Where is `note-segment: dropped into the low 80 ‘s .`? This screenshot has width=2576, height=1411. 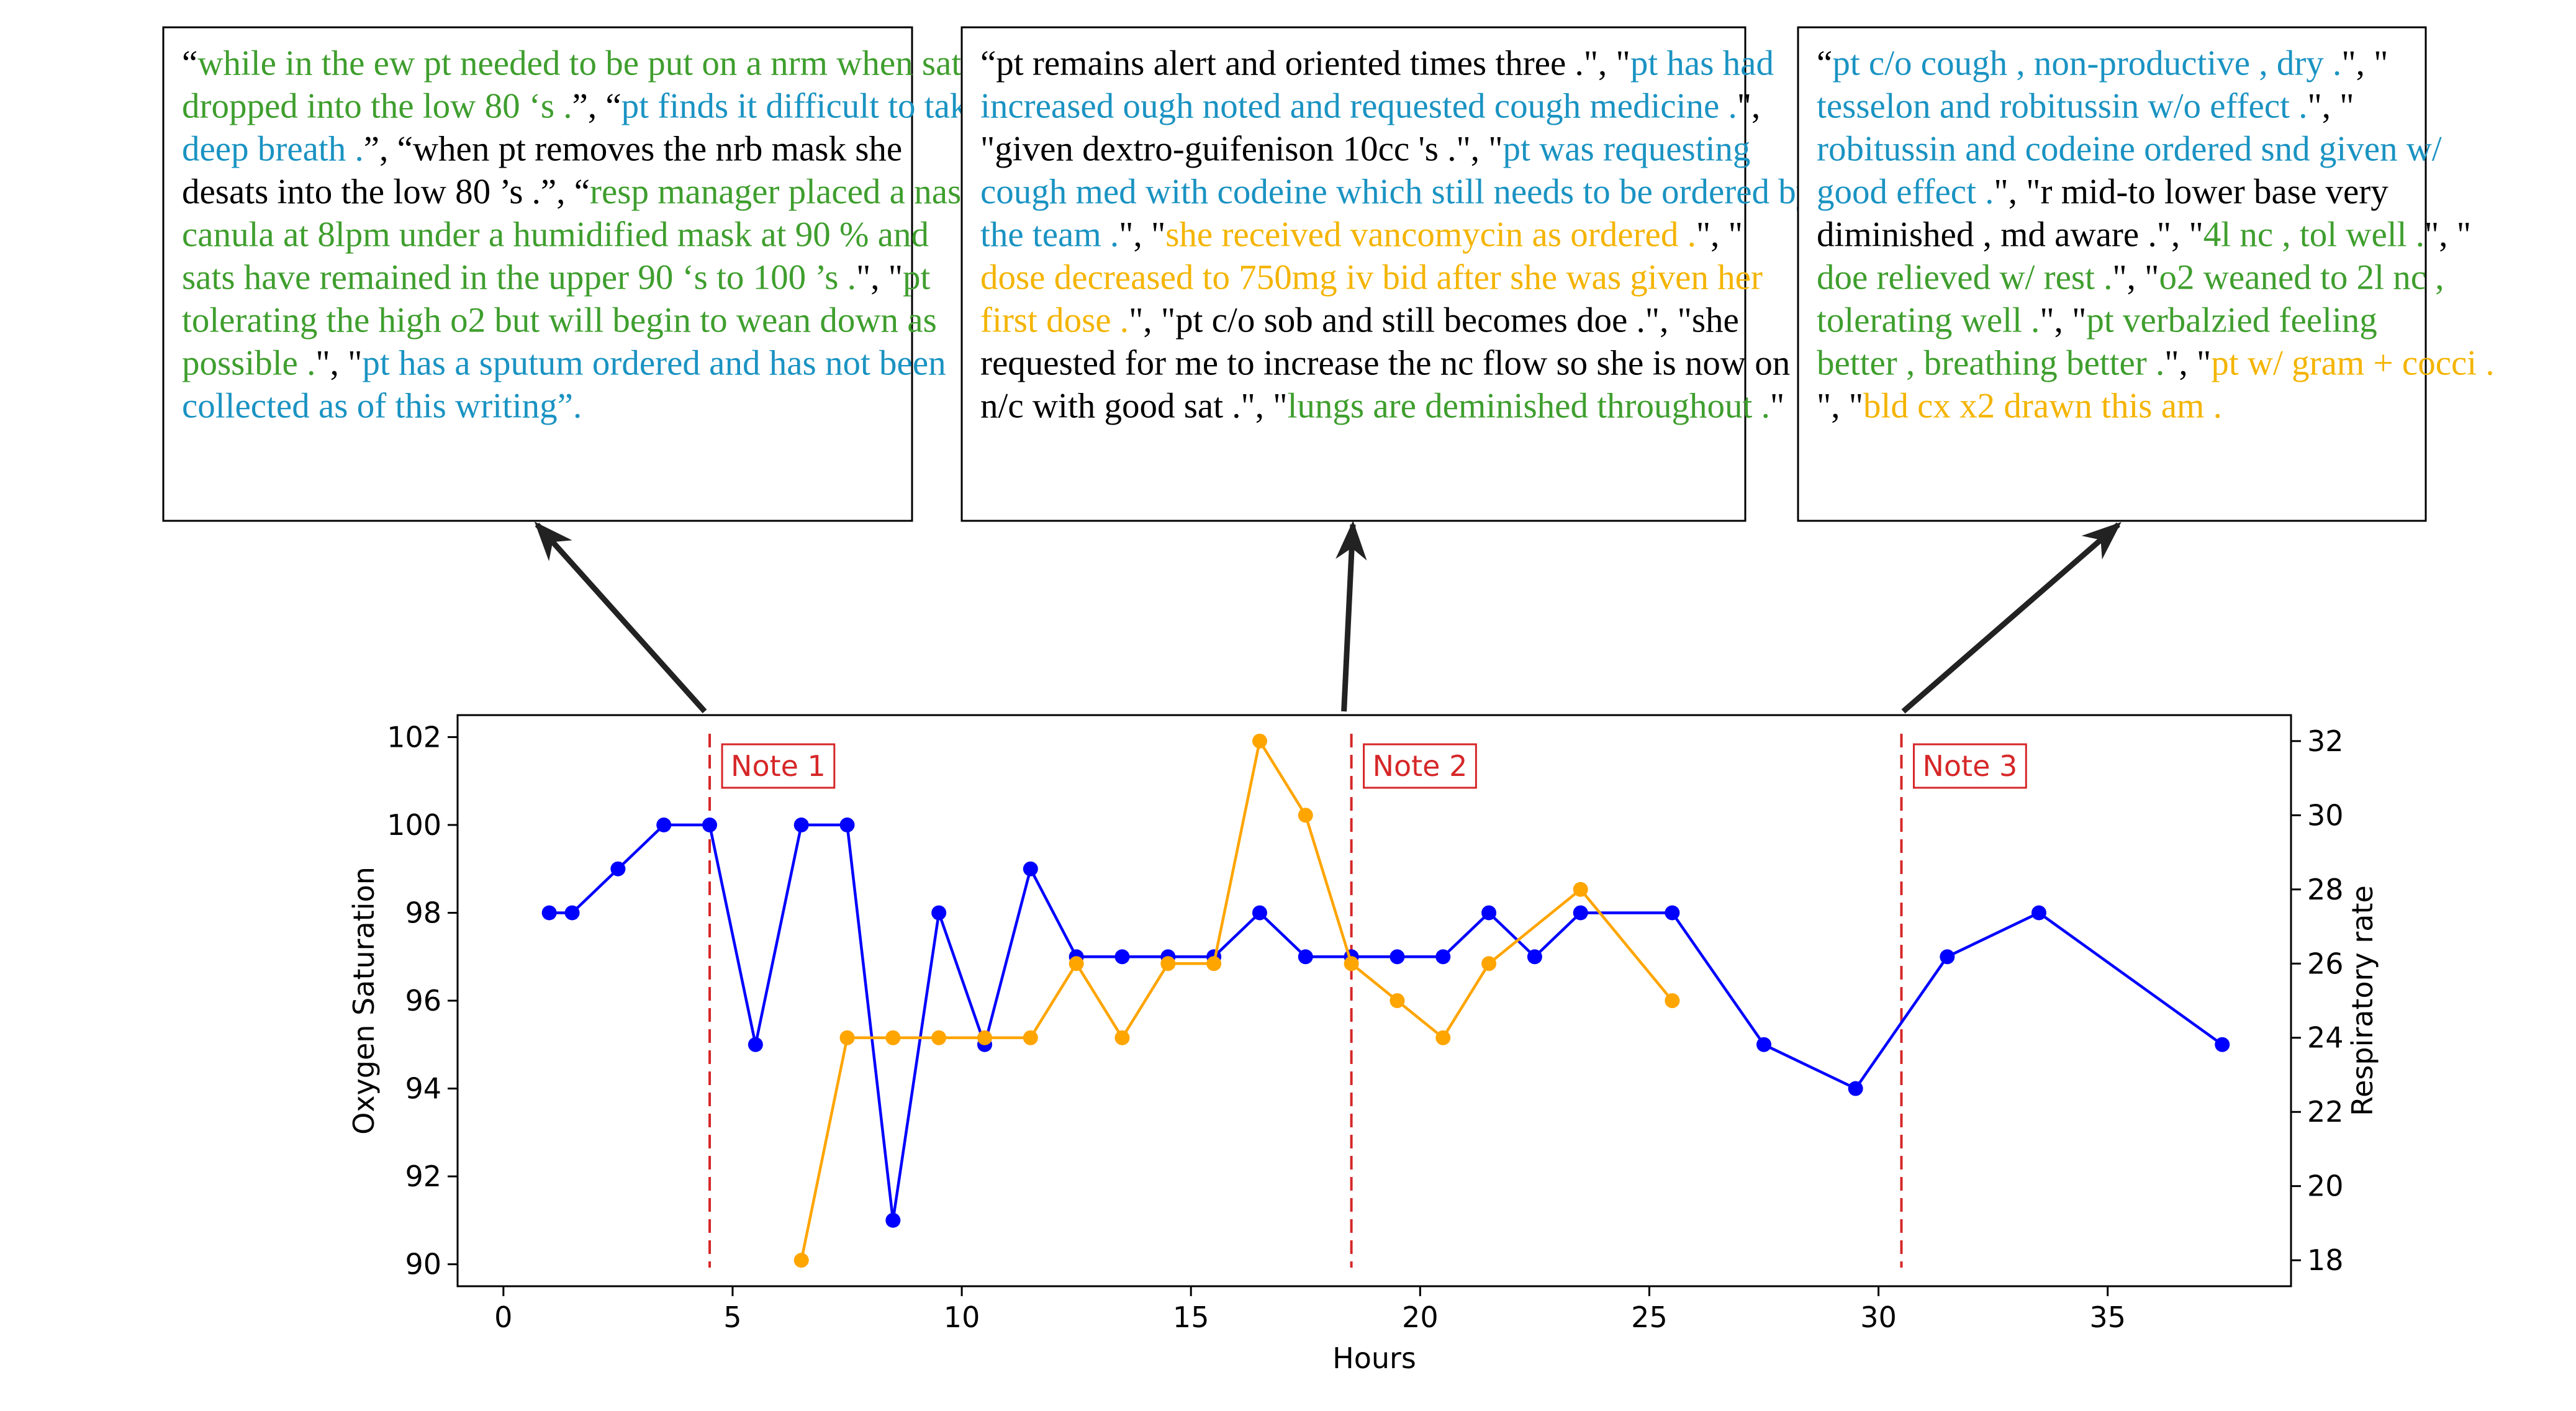 note-segment: dropped into the low 80 ‘s . is located at coordinates (377, 106).